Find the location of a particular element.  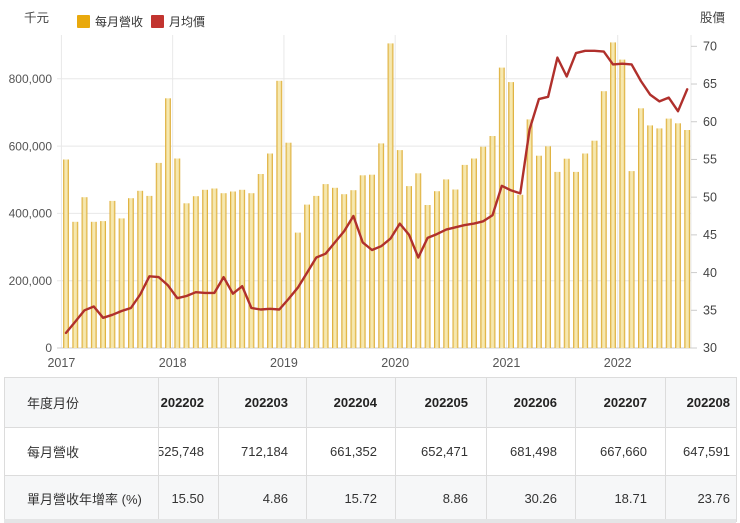

x-axis-year-label: 2019 is located at coordinates (284, 363).